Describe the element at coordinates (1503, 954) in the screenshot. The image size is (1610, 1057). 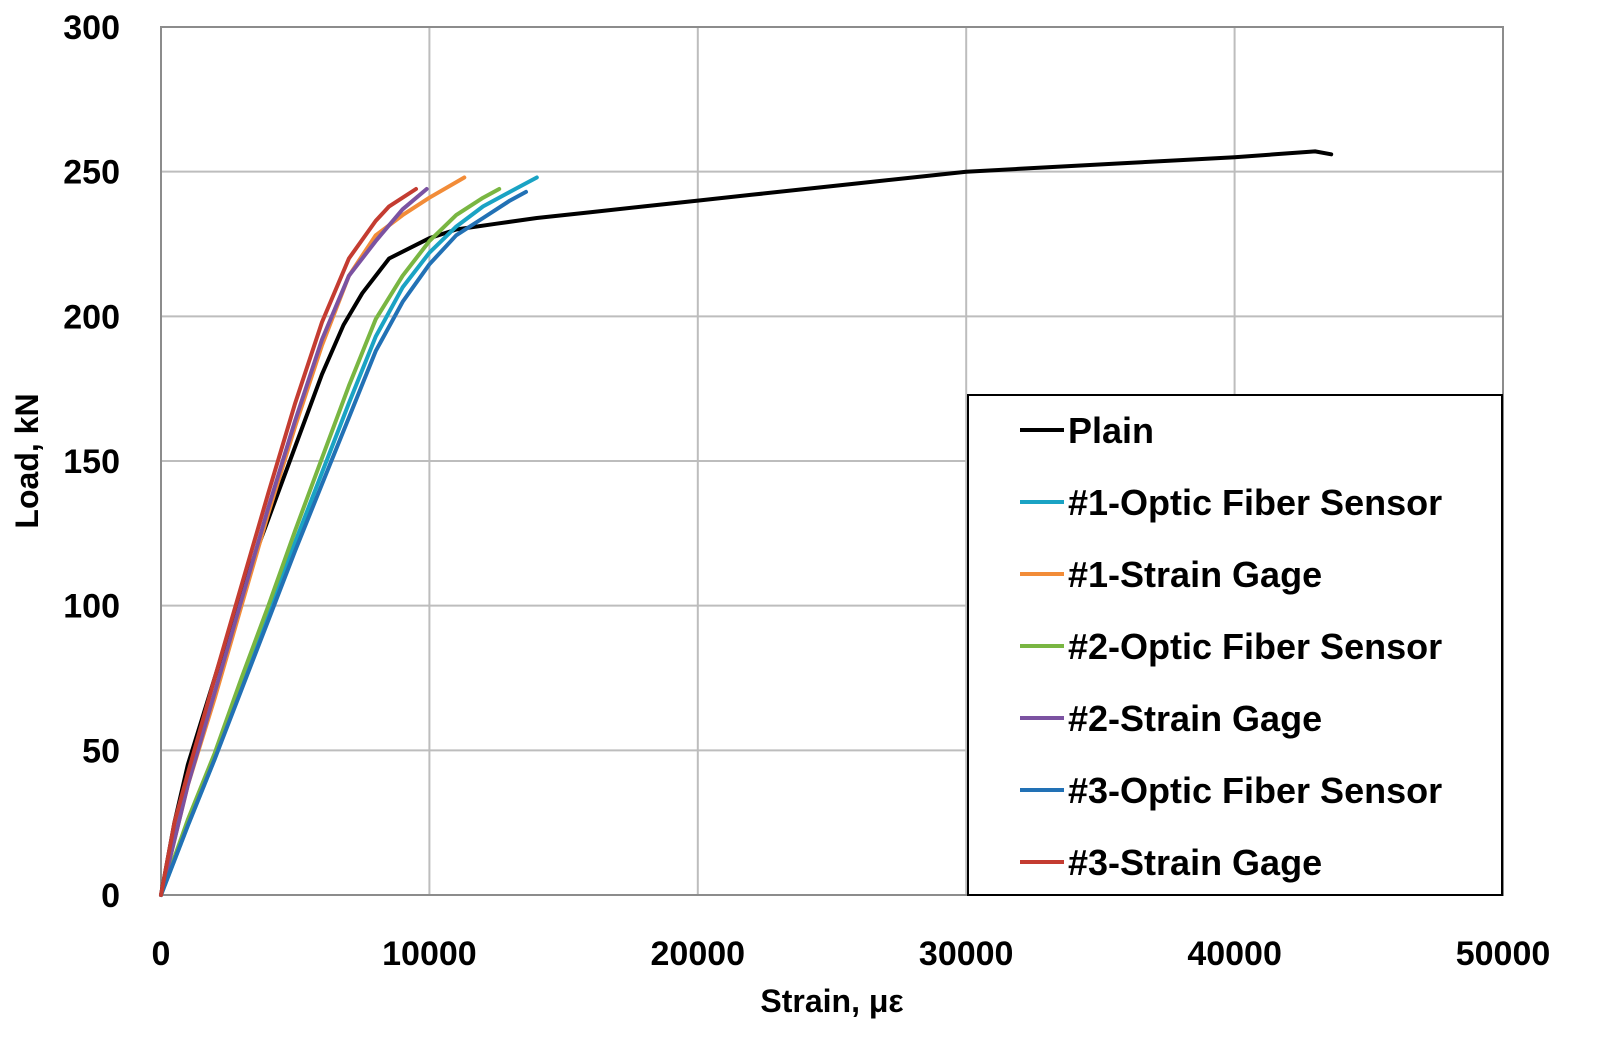
I see `x-tick-label: 50000` at that location.